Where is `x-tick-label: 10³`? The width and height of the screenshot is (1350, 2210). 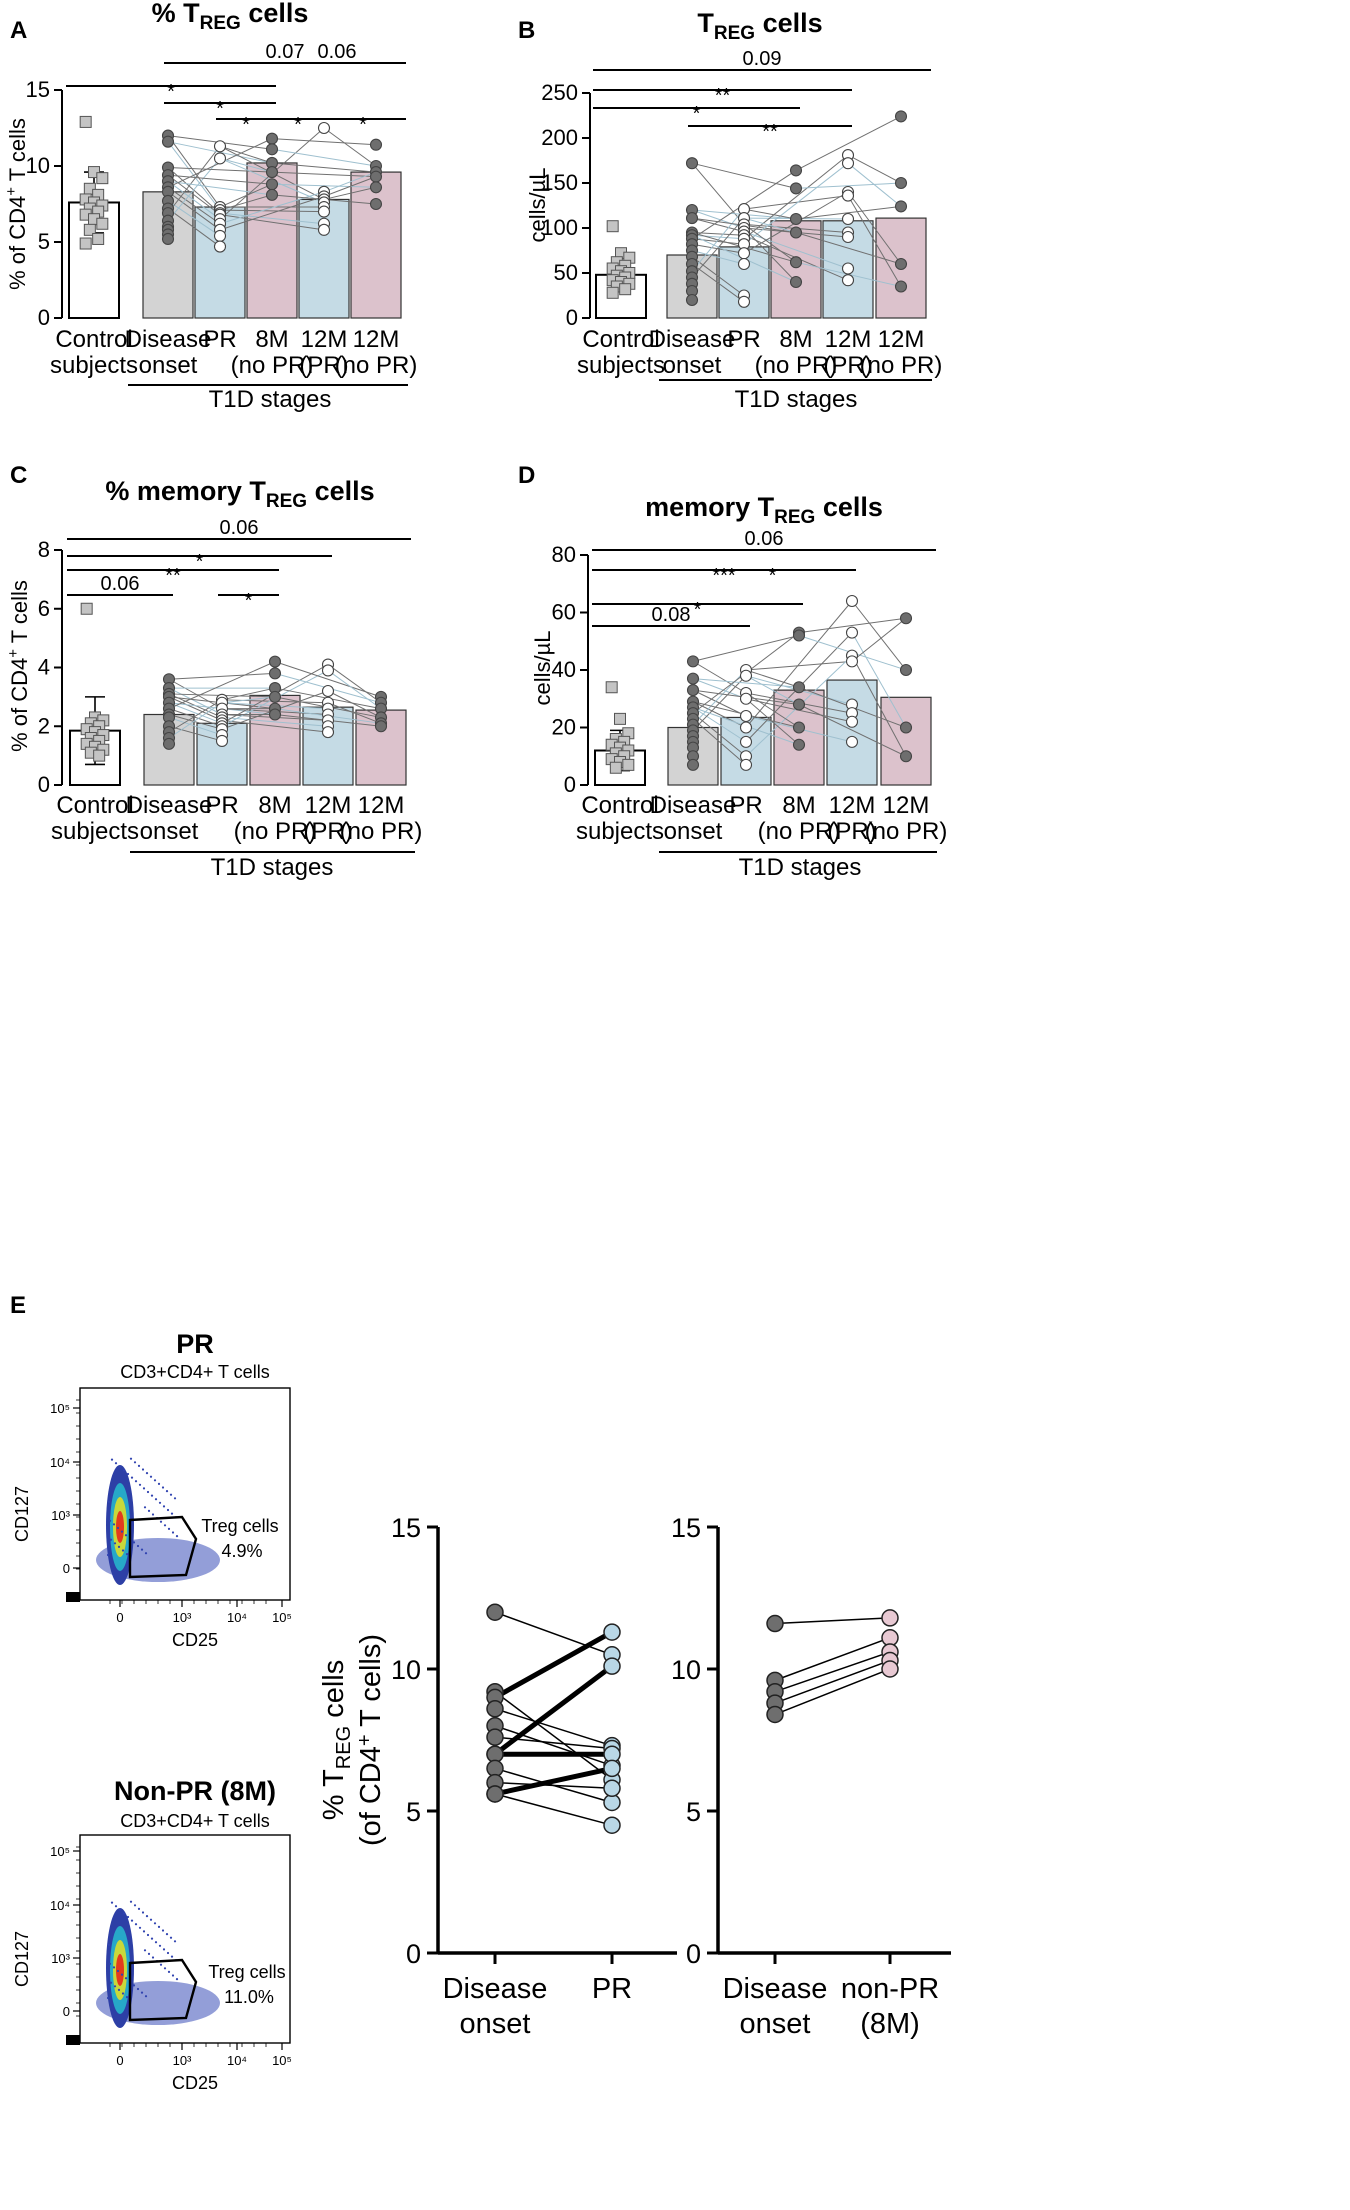
x-tick-label: 10³ is located at coordinates (182, 1617).